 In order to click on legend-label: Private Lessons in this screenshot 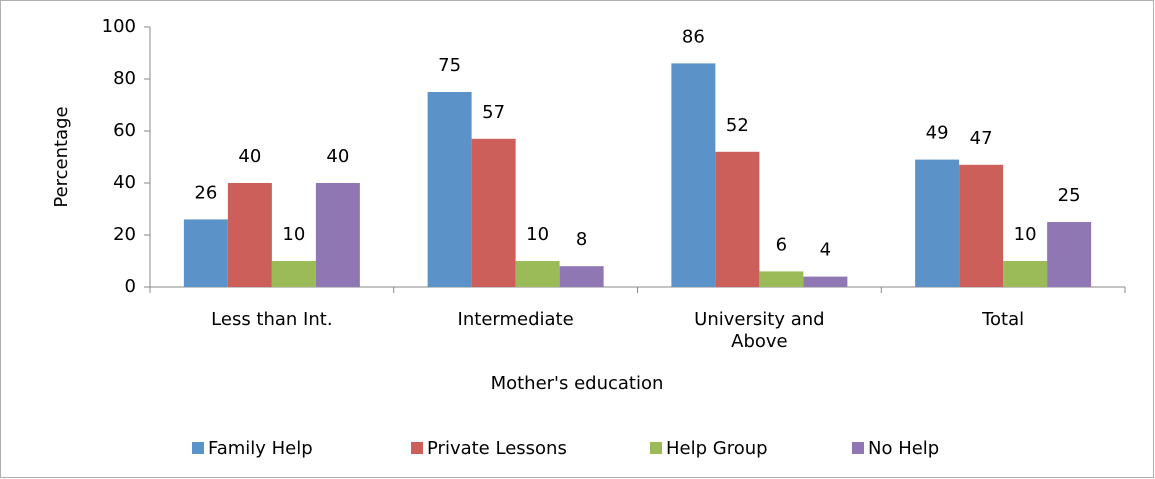, I will do `click(497, 448)`.